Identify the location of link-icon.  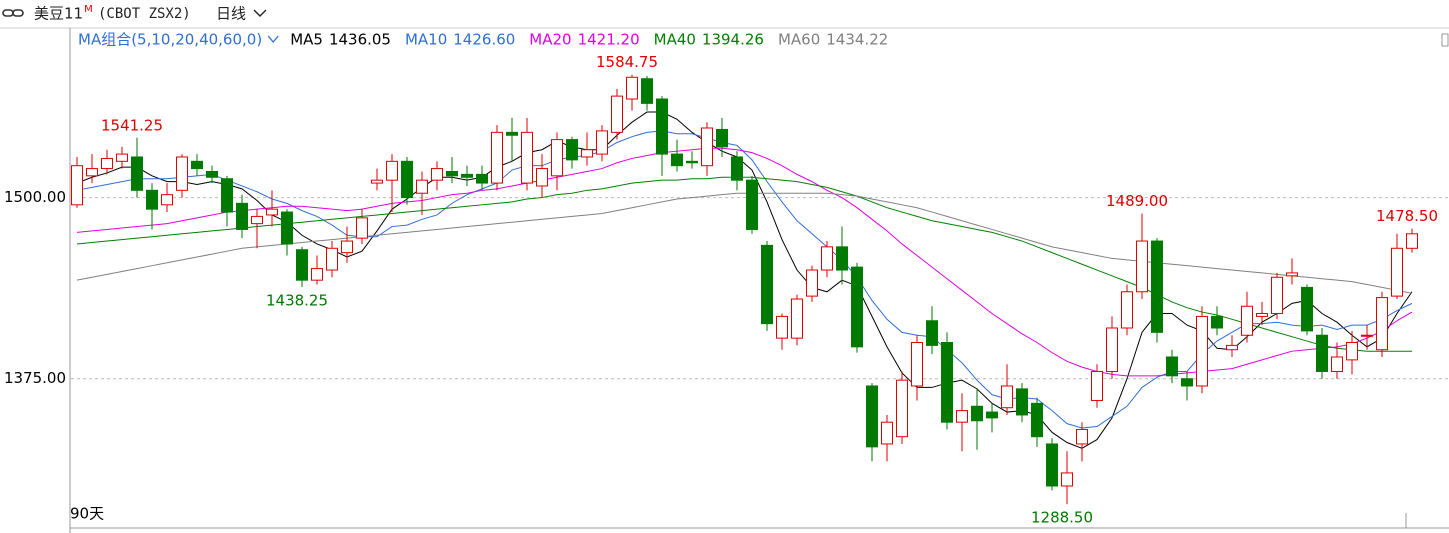
(13, 13).